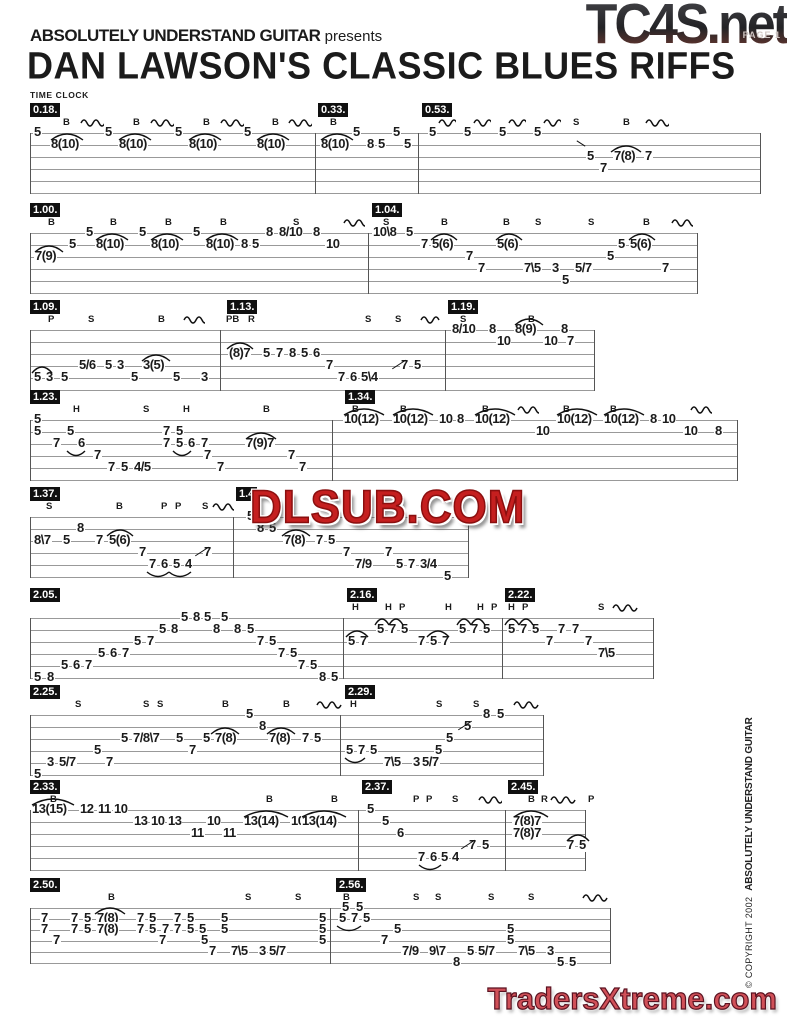 This screenshot has width=791, height=1024. What do you see at coordinates (49, 808) in the screenshot?
I see `tab-note: 13(15)` at bounding box center [49, 808].